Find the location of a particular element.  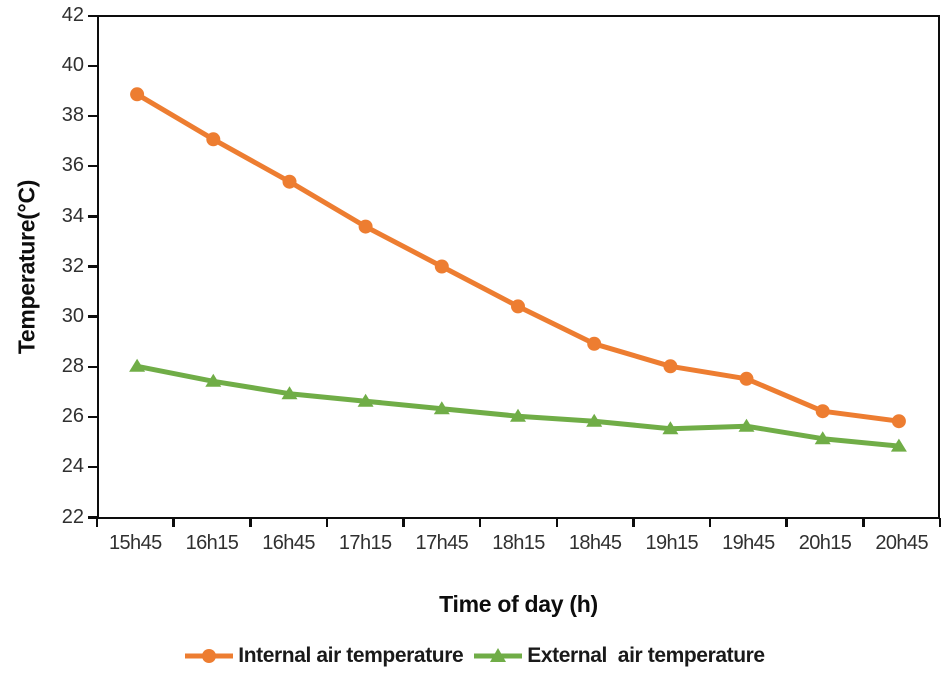

x-tick-label: 18h15 is located at coordinates (518, 543).